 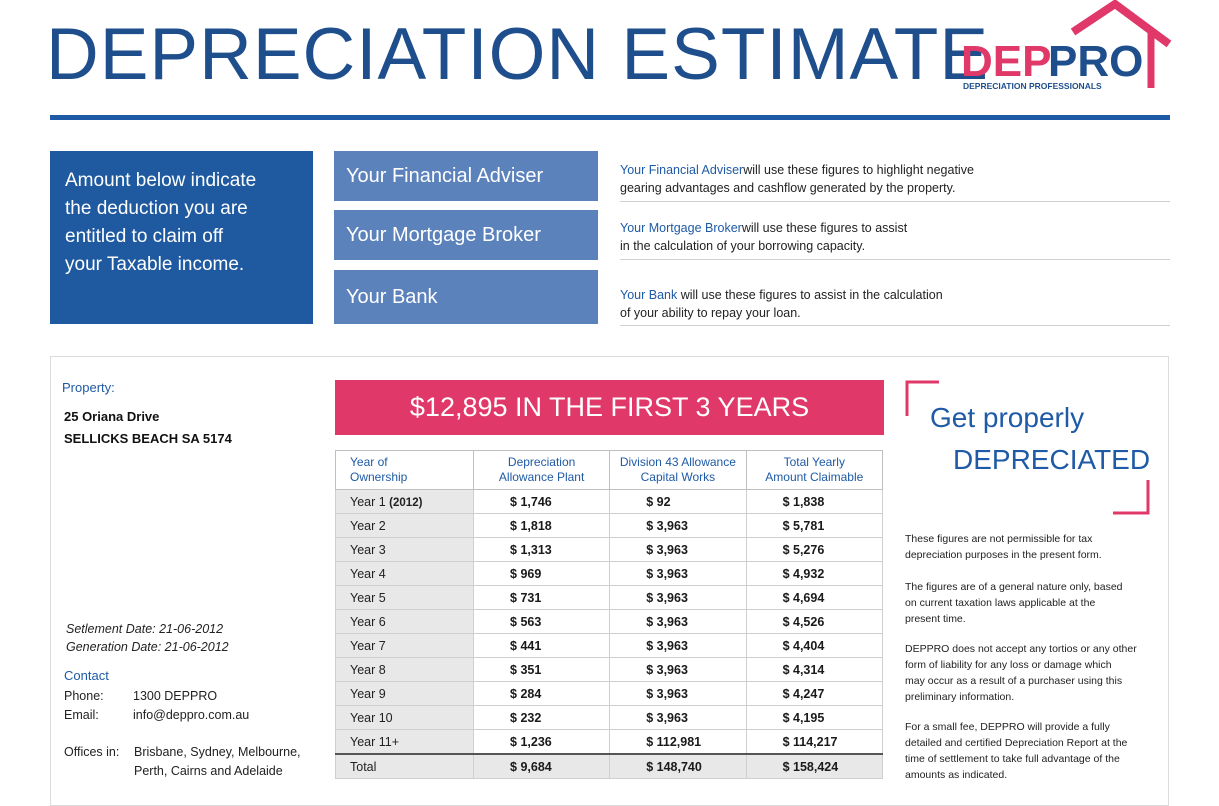 What do you see at coordinates (112, 416) in the screenshot?
I see `property-address-line1: 25 Oriana Drive` at bounding box center [112, 416].